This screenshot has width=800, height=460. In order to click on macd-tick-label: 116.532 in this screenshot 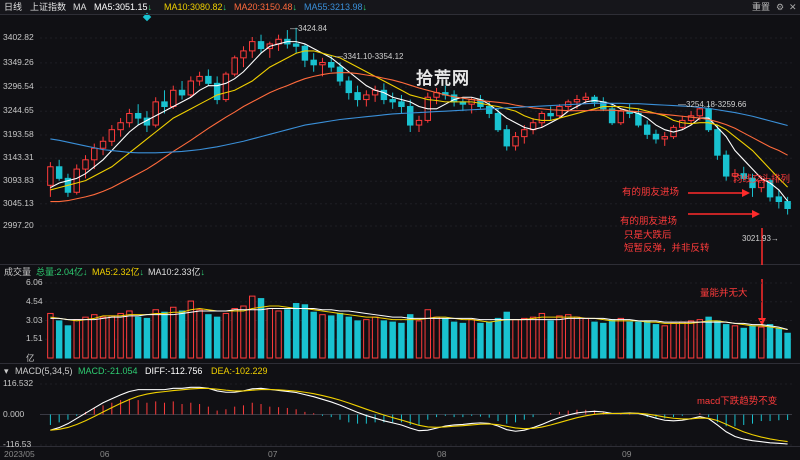, I will do `click(18, 383)`.